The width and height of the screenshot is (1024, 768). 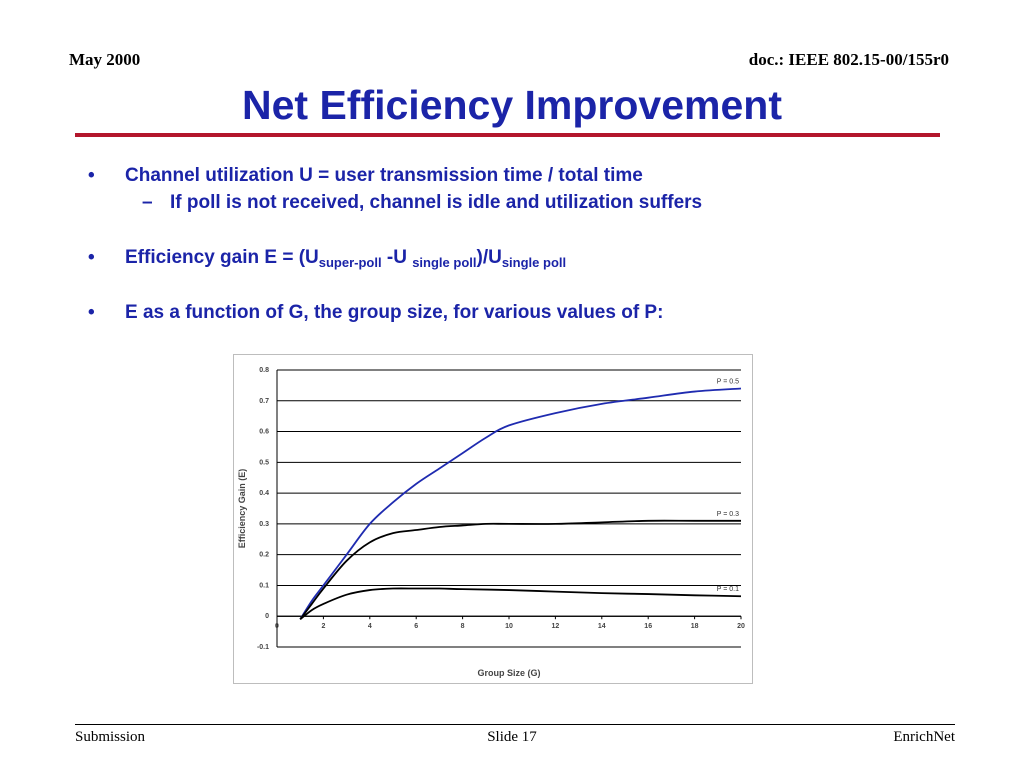 What do you see at coordinates (147, 202) in the screenshot?
I see `dash-icon: –` at bounding box center [147, 202].